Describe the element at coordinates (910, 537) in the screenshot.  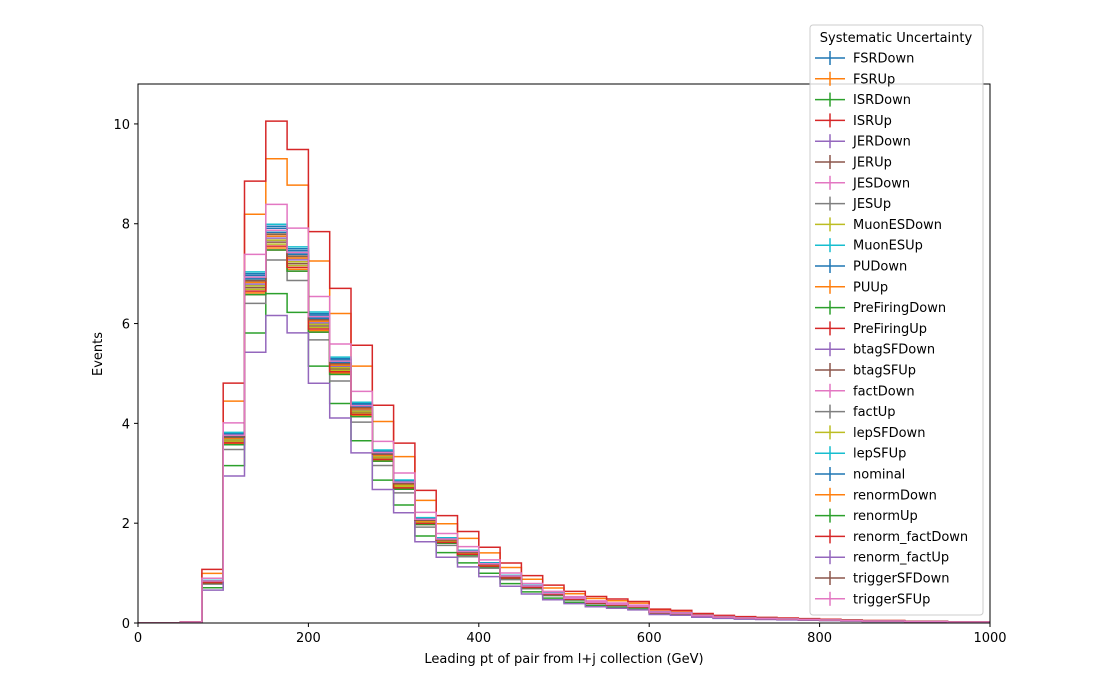
I see `legend-label: renorm_factDown` at that location.